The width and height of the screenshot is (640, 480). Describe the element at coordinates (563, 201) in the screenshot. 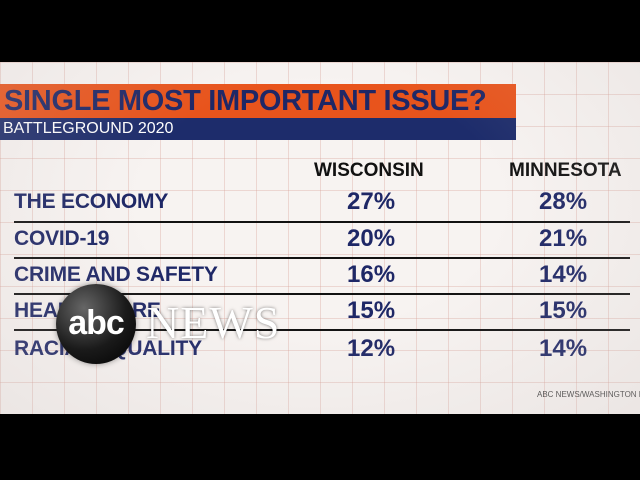

I see `minnesota-value: 28%` at that location.